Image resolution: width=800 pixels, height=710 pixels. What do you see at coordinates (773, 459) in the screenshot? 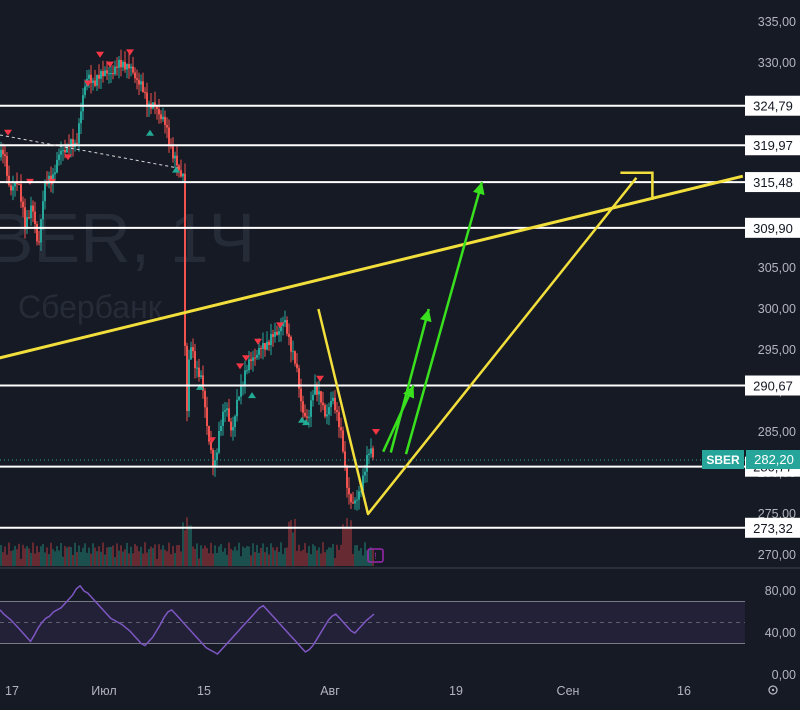
I see `current-price-box` at bounding box center [773, 459].